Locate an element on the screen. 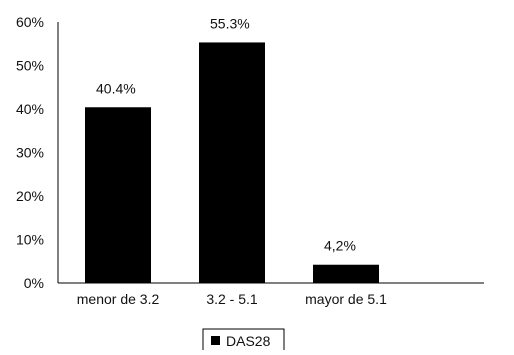 Image resolution: width=514 pixels, height=355 pixels. y-tick-label: 40% is located at coordinates (30, 109).